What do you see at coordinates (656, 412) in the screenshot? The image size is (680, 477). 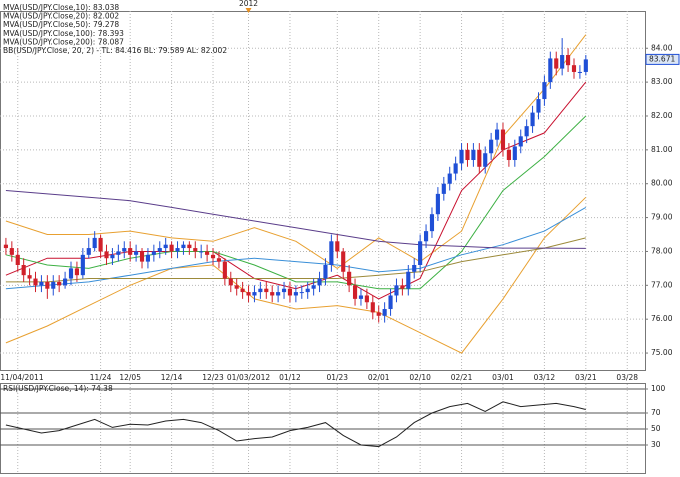 I see `y-tick-label: 70` at bounding box center [656, 412].